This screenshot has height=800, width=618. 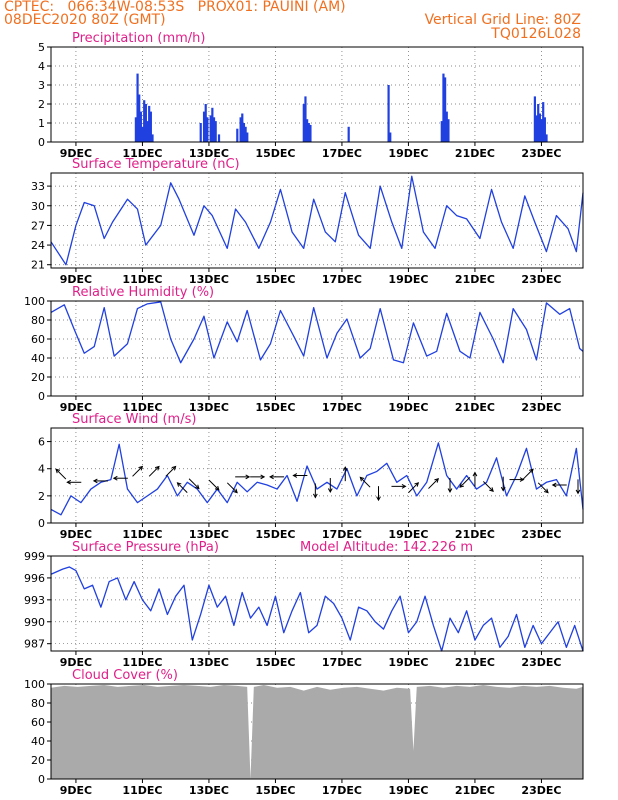 I want to click on panel-4-ytick-label-4: 999, so click(x=34, y=556).